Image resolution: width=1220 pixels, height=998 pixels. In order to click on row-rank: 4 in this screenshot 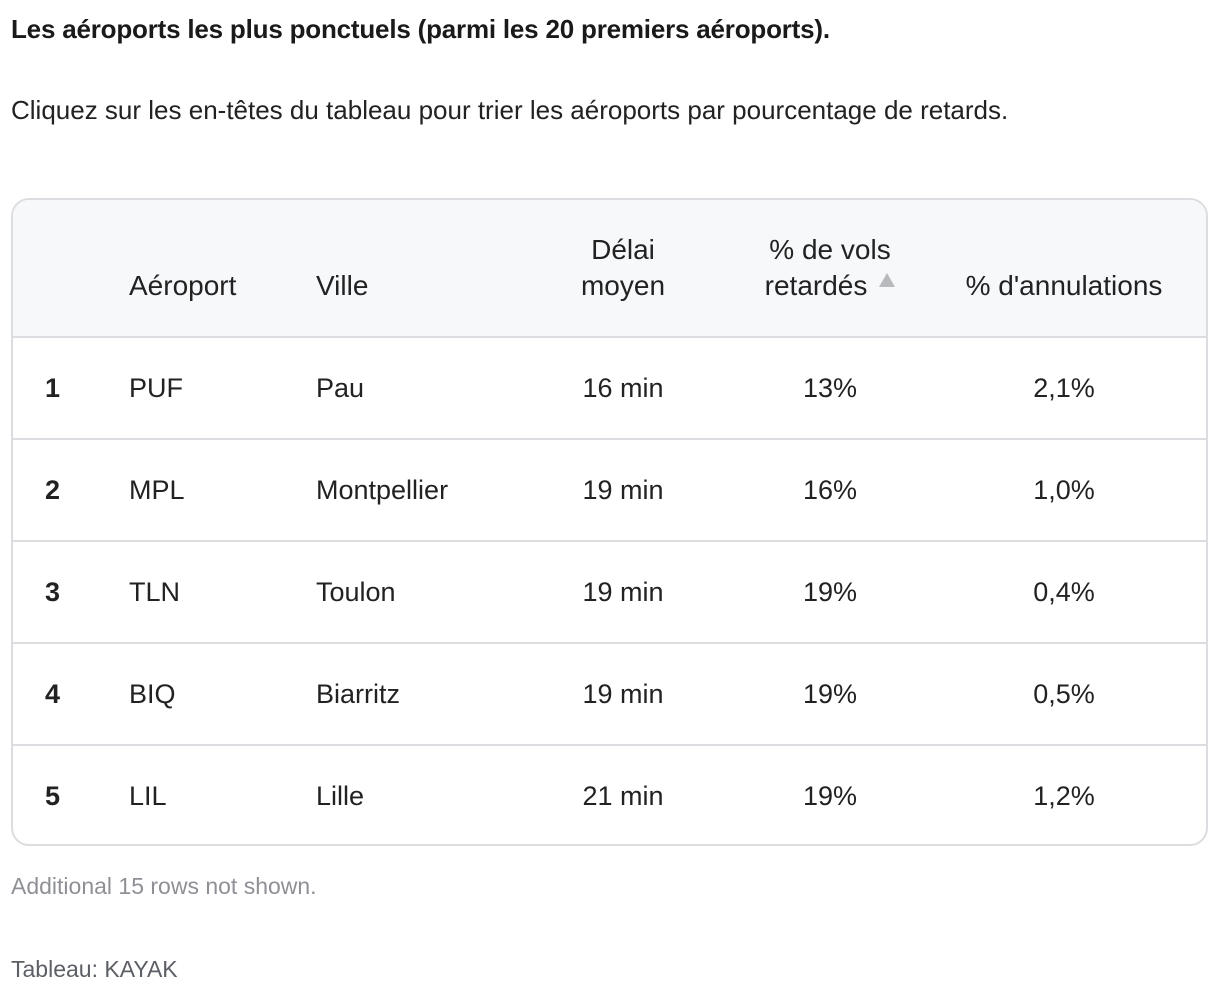, I will do `click(53, 693)`.